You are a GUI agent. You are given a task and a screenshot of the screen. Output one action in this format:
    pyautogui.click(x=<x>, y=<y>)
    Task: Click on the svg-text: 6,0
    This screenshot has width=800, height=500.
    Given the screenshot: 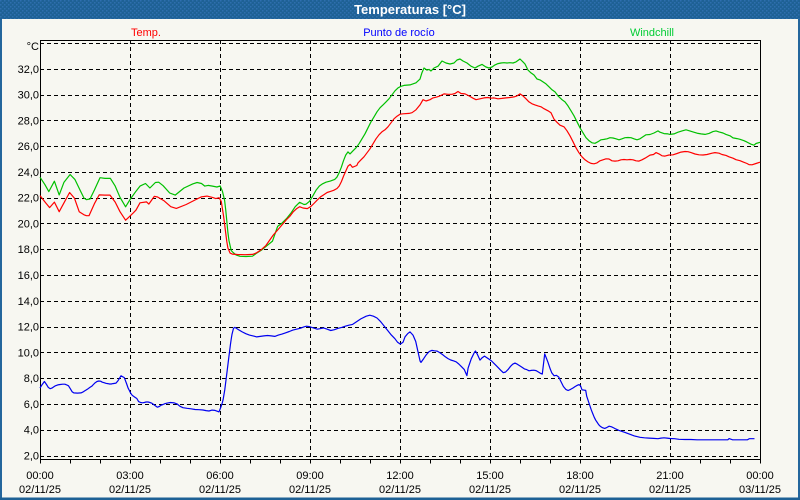 What is the action you would take?
    pyautogui.click(x=31, y=405)
    